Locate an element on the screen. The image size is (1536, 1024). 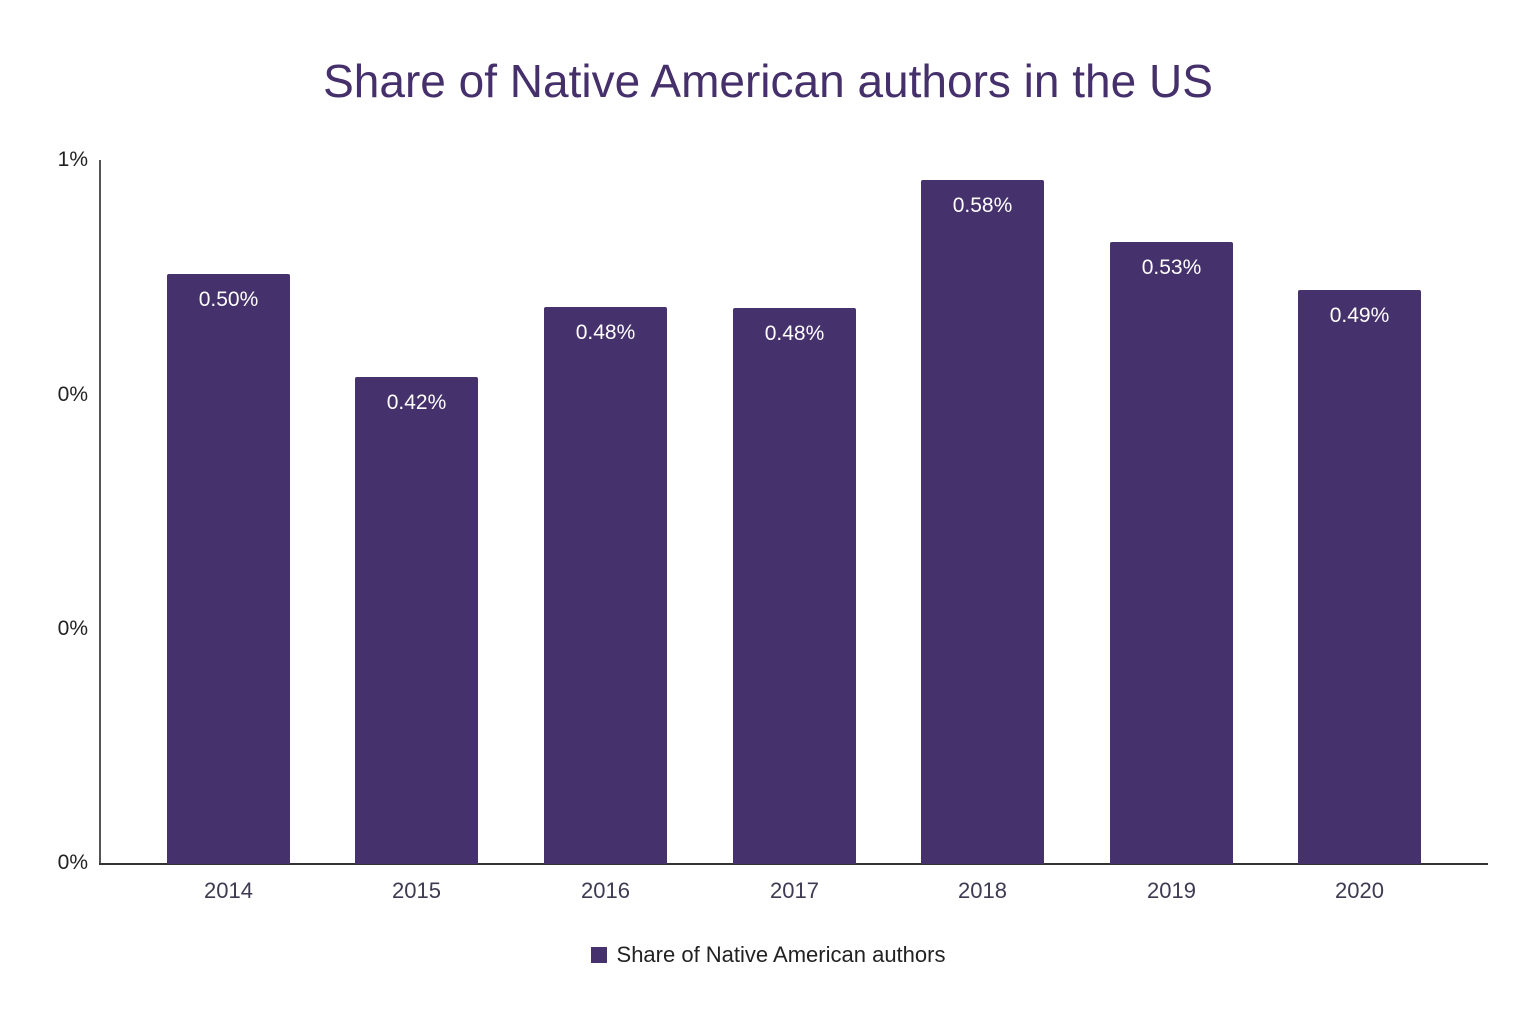
bar-2019: 0.53% is located at coordinates (1171, 553).